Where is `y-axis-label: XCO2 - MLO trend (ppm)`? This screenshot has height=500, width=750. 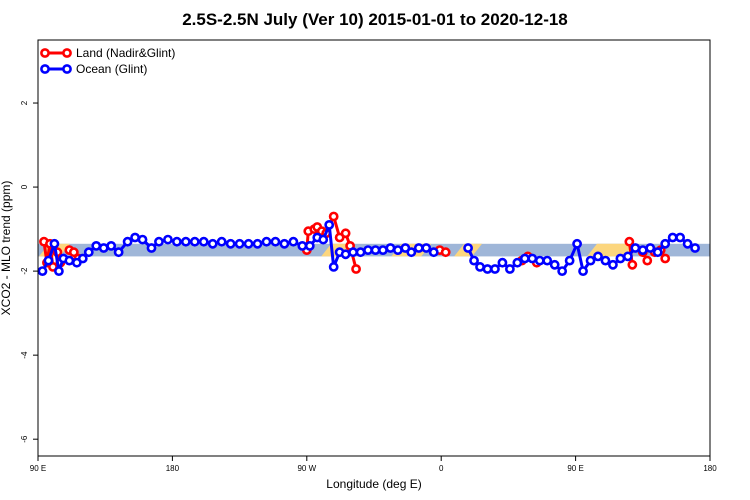
y-axis-label: XCO2 - MLO trend (ppm) is located at coordinates (6, 248).